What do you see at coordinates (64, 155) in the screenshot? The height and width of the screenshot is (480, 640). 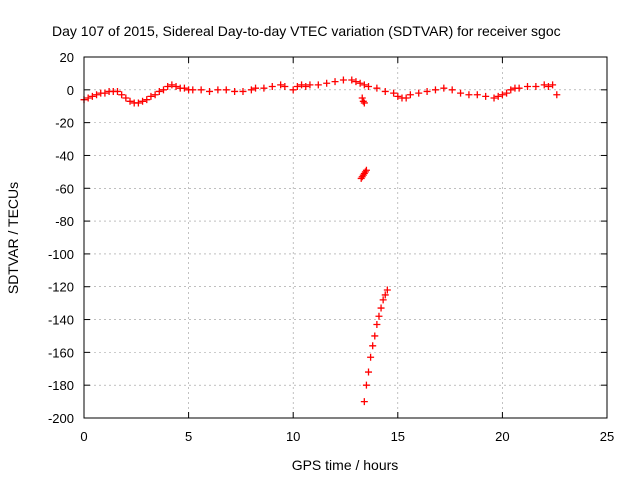 I see `y-tick-label: -40` at bounding box center [64, 155].